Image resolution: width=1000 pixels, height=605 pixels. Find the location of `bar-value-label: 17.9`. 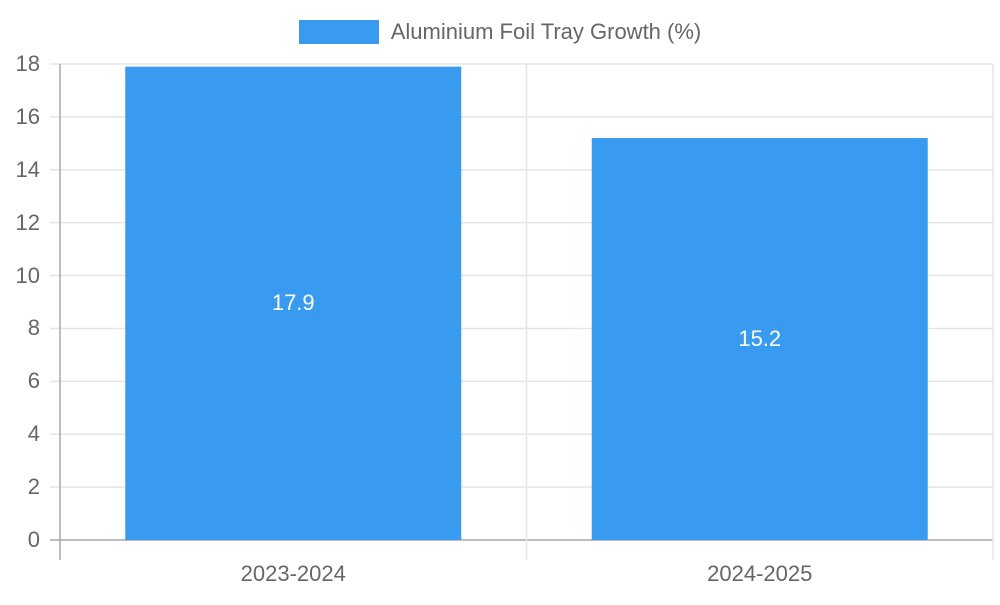

bar-value-label: 17.9 is located at coordinates (293, 303).